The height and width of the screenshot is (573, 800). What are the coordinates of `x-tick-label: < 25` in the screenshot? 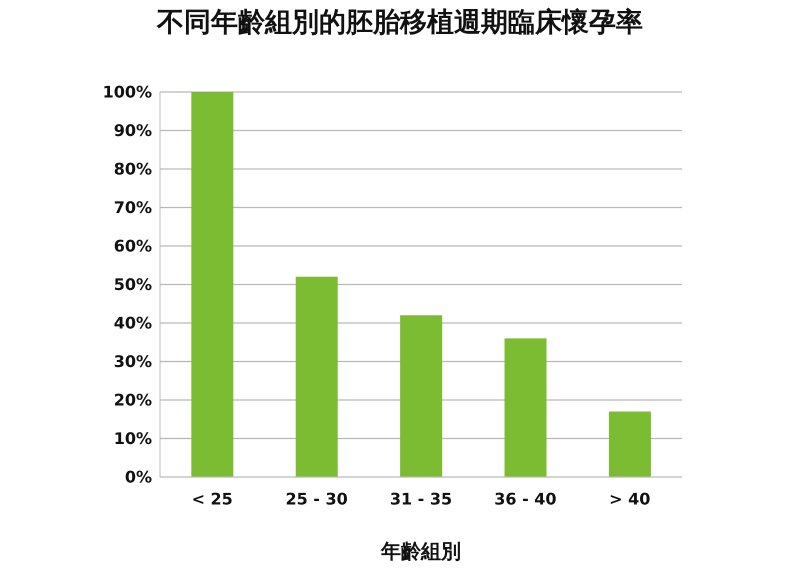 It's located at (212, 498).